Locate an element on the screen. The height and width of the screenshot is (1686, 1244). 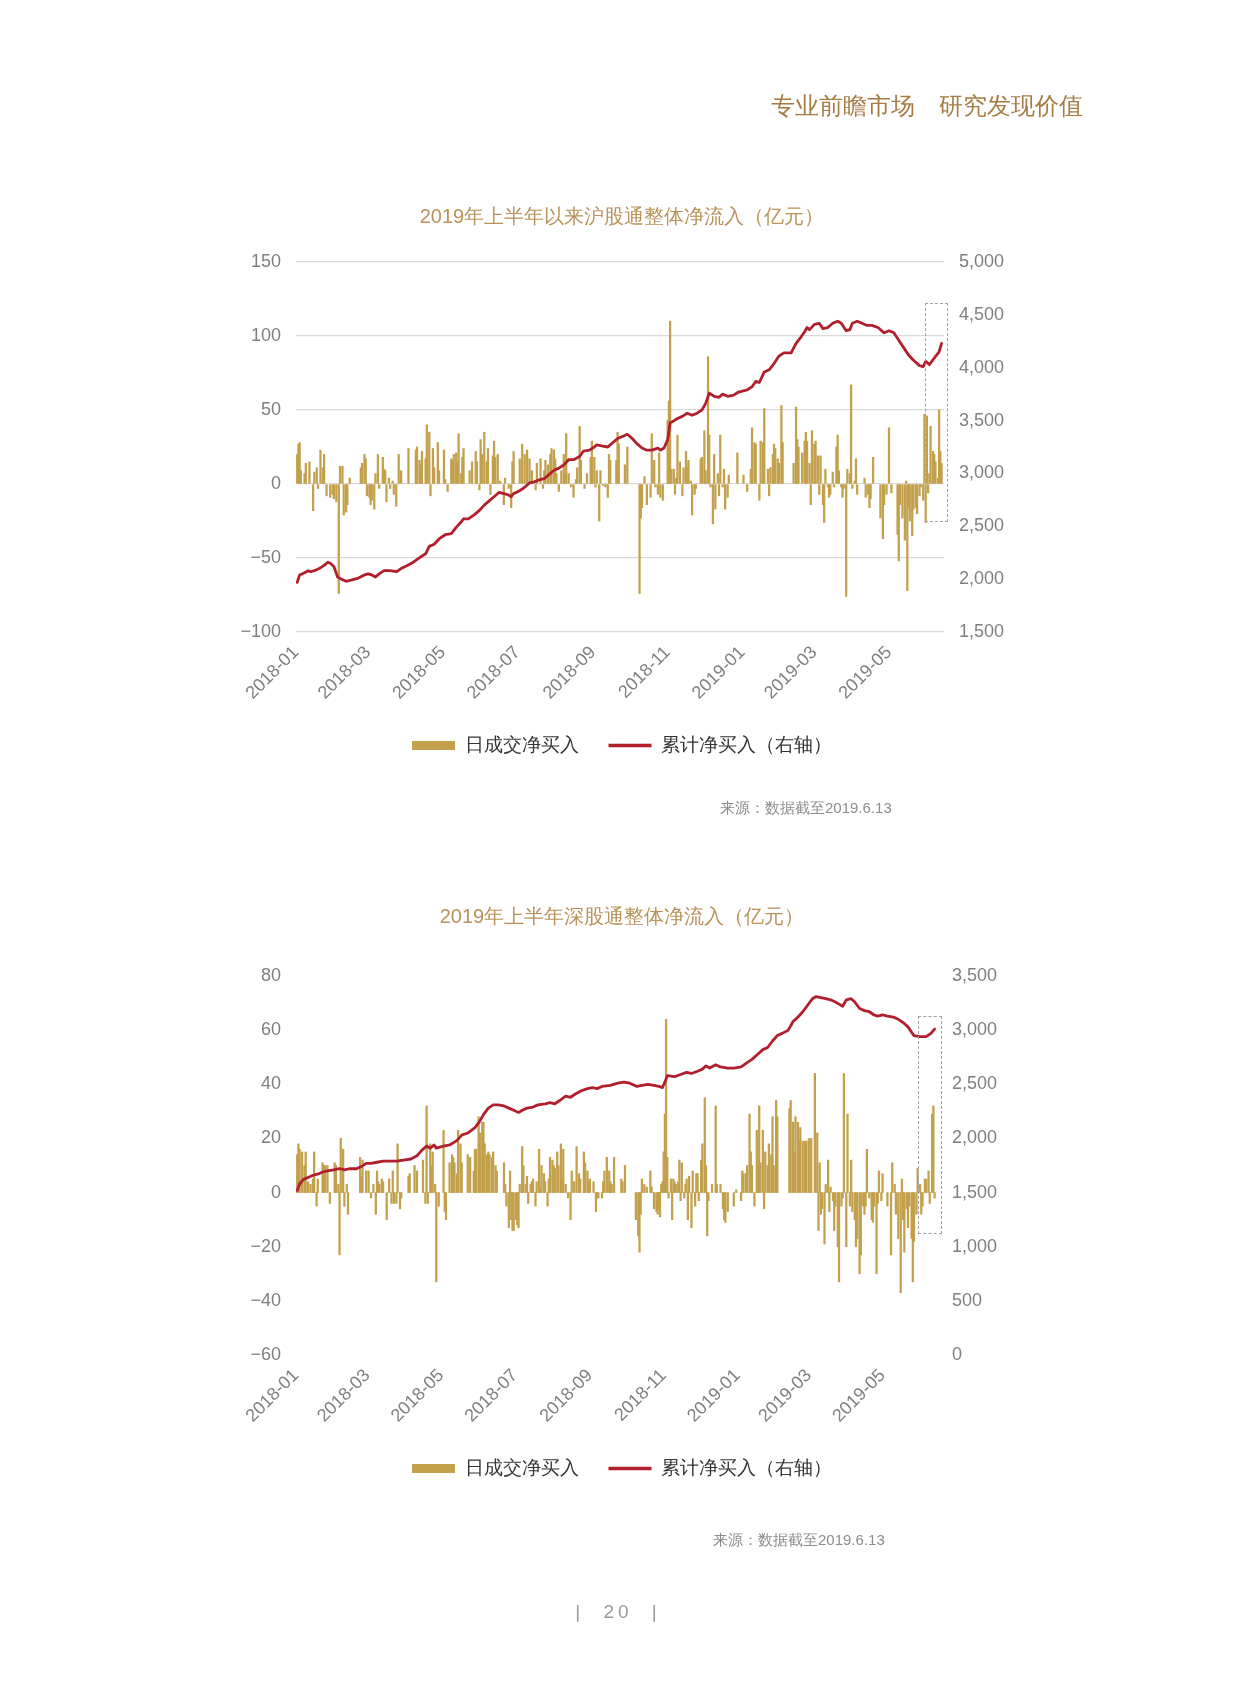
y-tick-label: 80 is located at coordinates (270, 974).